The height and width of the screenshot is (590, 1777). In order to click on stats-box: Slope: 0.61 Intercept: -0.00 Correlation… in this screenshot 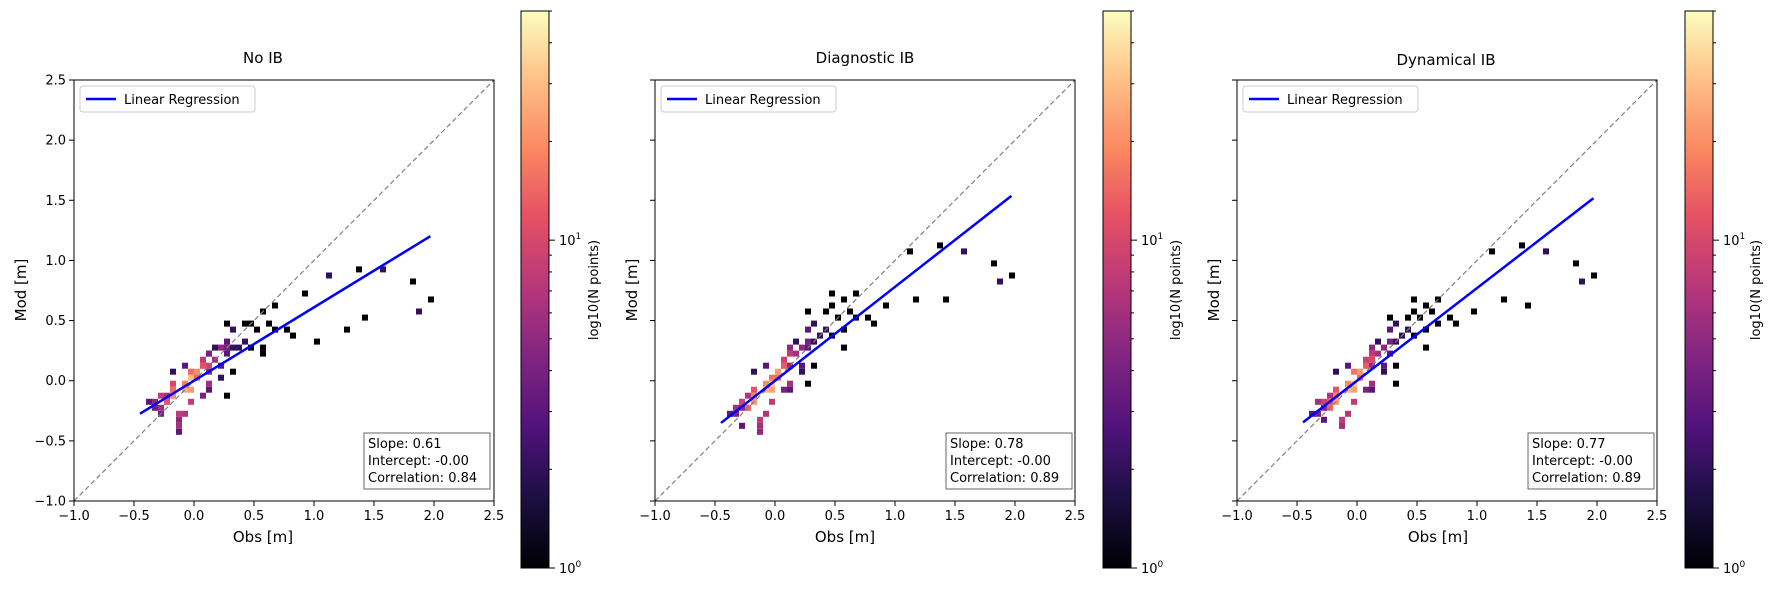, I will do `click(427, 461)`.